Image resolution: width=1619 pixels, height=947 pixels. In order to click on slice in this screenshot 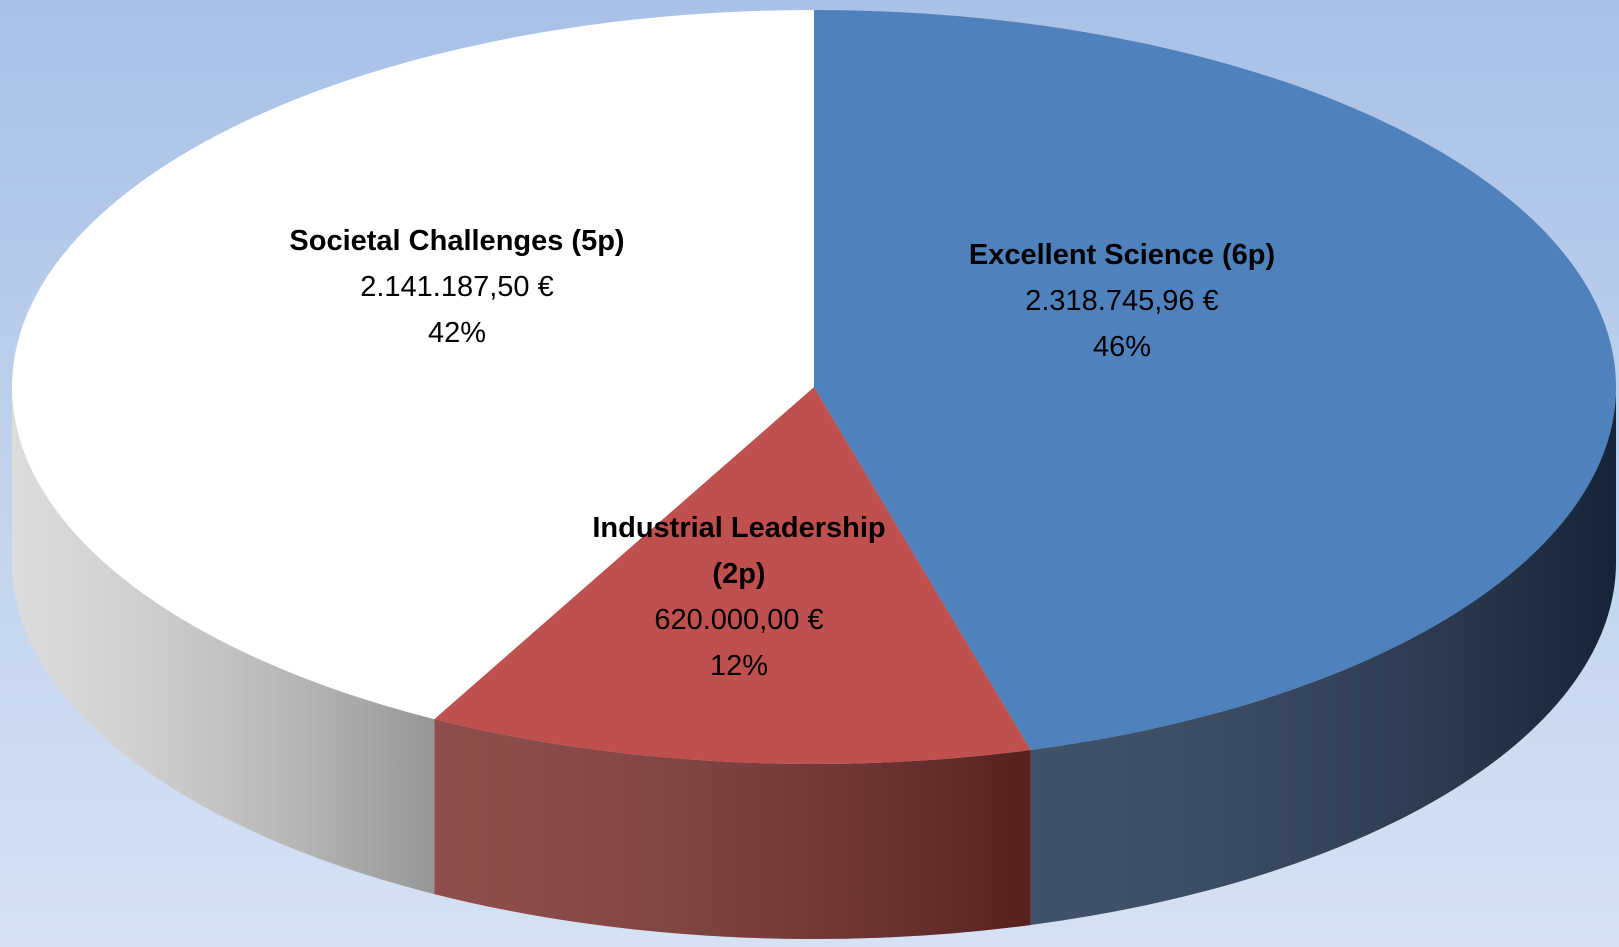, I will do `click(732, 575)`.